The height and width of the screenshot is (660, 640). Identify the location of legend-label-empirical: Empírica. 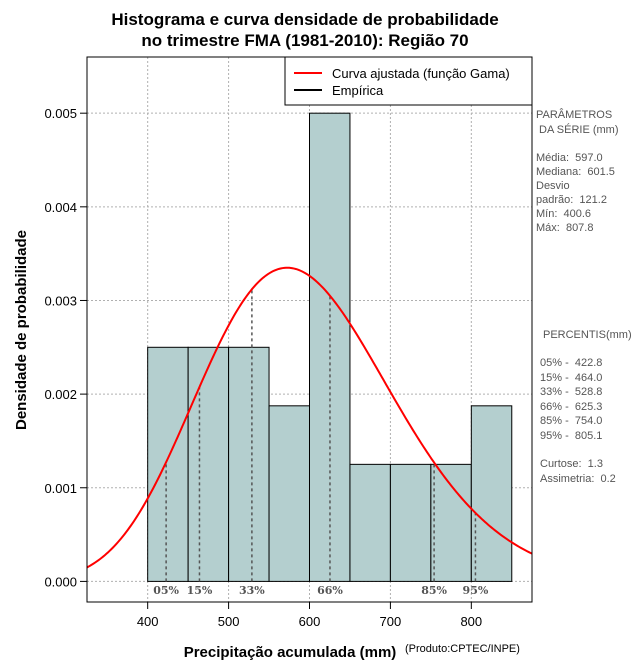
(358, 90).